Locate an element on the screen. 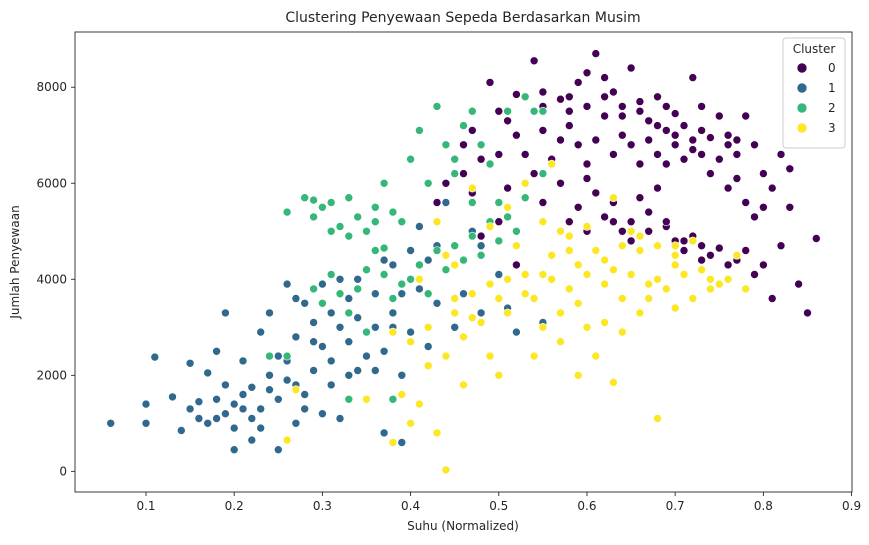 The width and height of the screenshot is (869, 545). y-tick-label: 8000 is located at coordinates (51, 87).